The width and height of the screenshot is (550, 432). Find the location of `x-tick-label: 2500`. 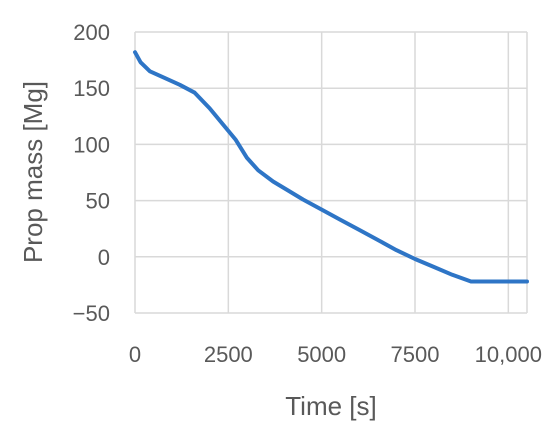

x-tick-label: 2500 is located at coordinates (228, 354).